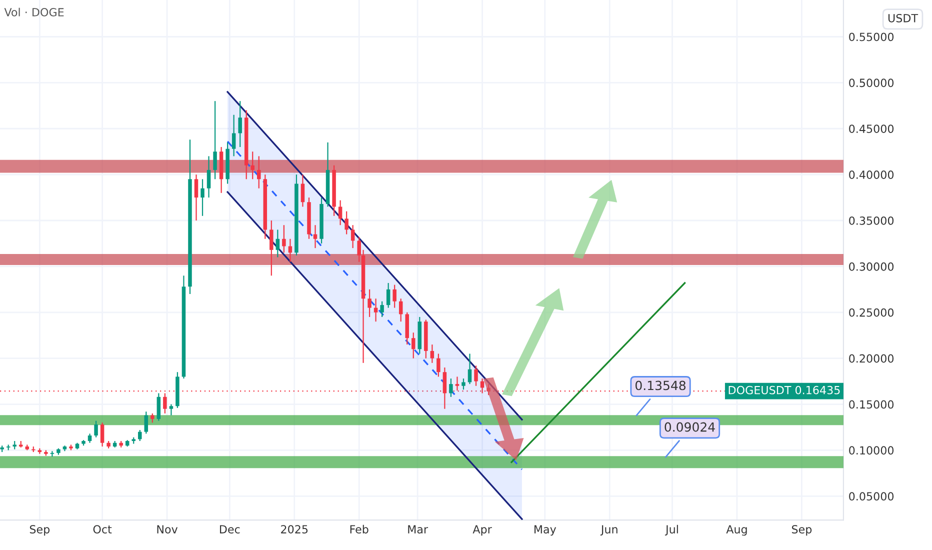 Image resolution: width=932 pixels, height=550 pixels. What do you see at coordinates (871, 174) in the screenshot?
I see `y-tick-label: 0.40000` at bounding box center [871, 174].